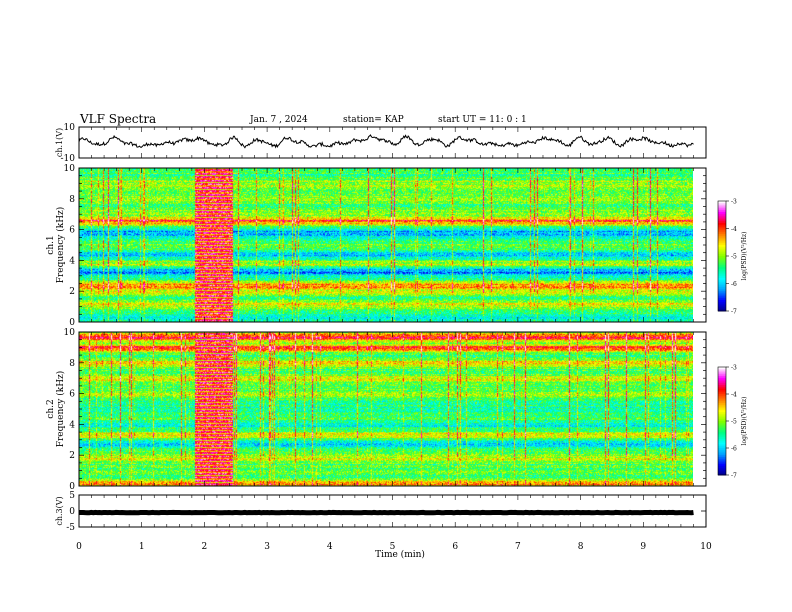  What do you see at coordinates (51, 408) in the screenshot?
I see `y-axis-label: ch.2` at bounding box center [51, 408].